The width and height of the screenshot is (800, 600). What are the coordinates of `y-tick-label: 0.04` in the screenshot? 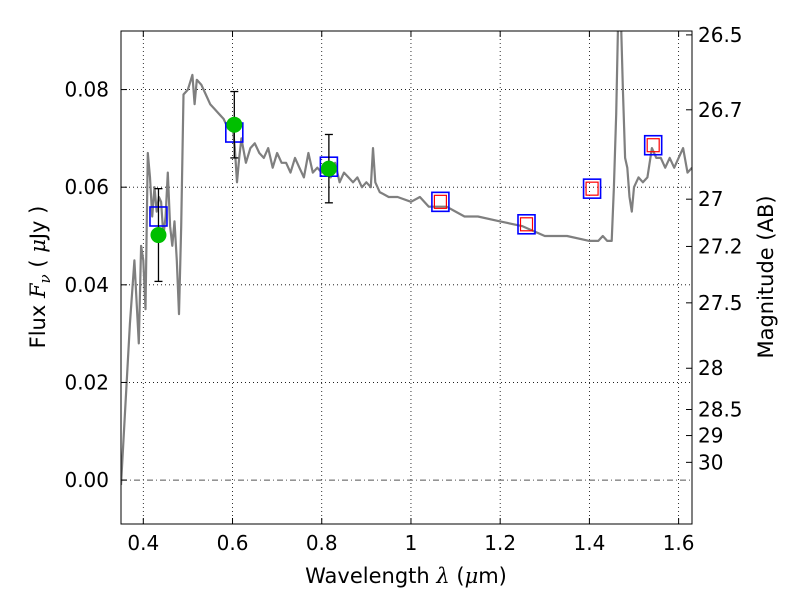 It's located at (86, 285).